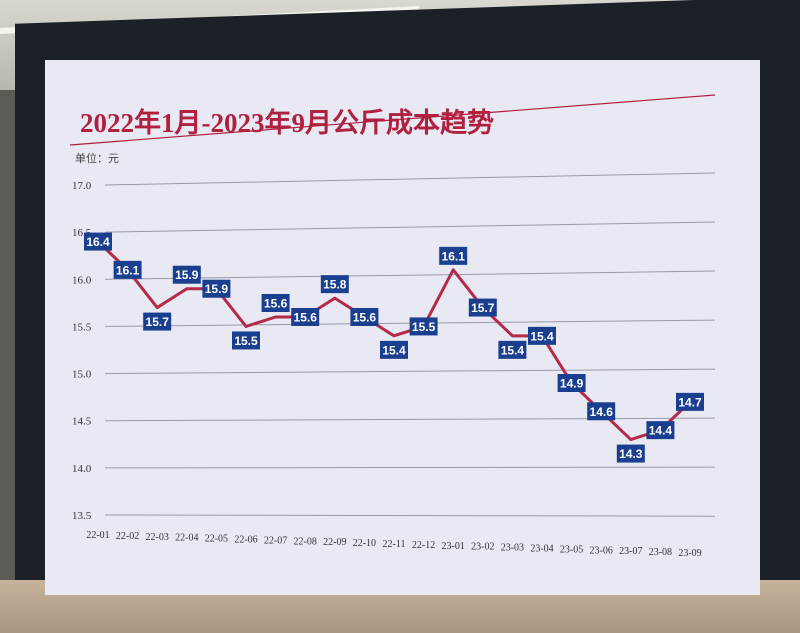  I want to click on x-tick-label: 22-03, so click(157, 537).